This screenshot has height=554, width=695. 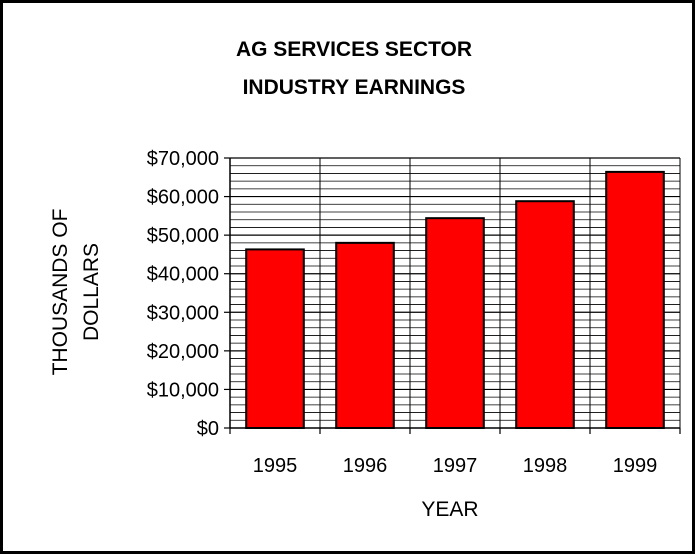 What do you see at coordinates (183, 275) in the screenshot?
I see `y-tick-label: $40,000` at bounding box center [183, 275].